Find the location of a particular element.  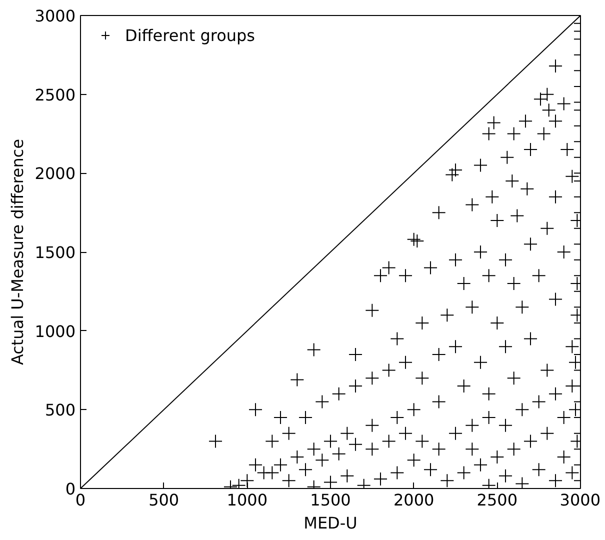

x-tick-label: 1000 is located at coordinates (247, 500).